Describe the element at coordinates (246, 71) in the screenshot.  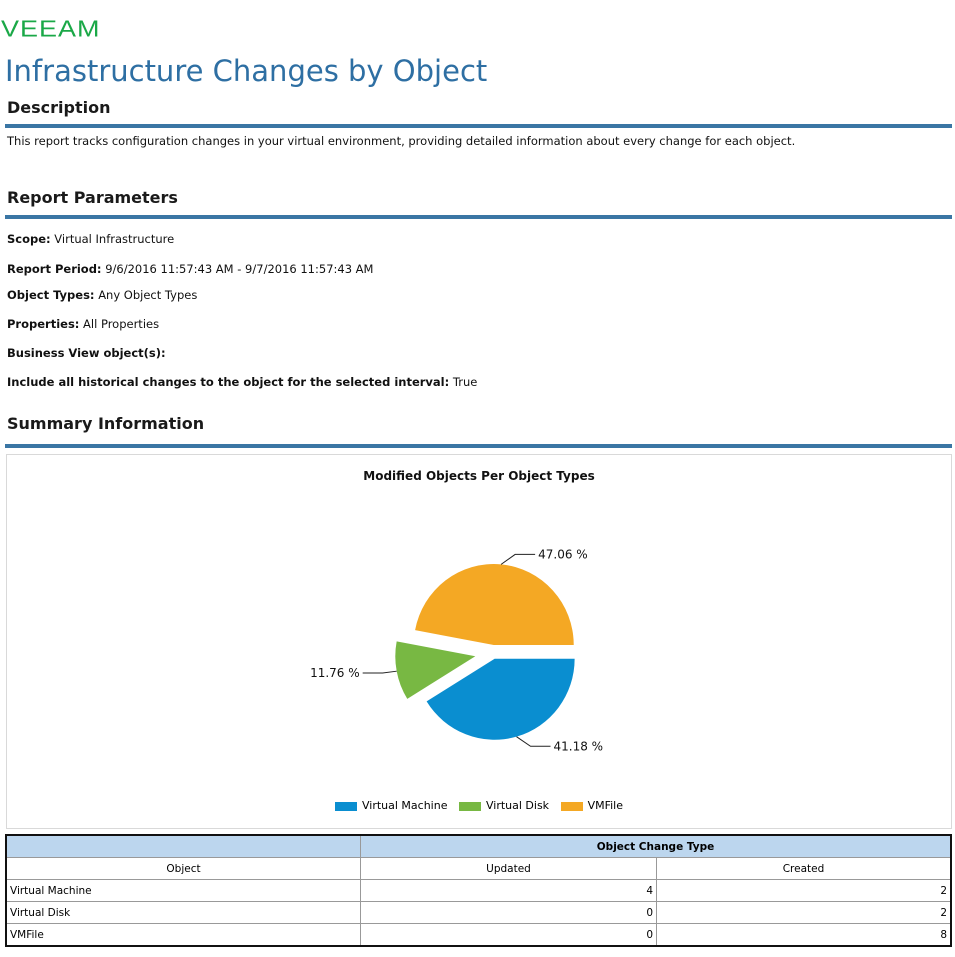
I see `page-title: Infrastructure Changes by Object` at that location.